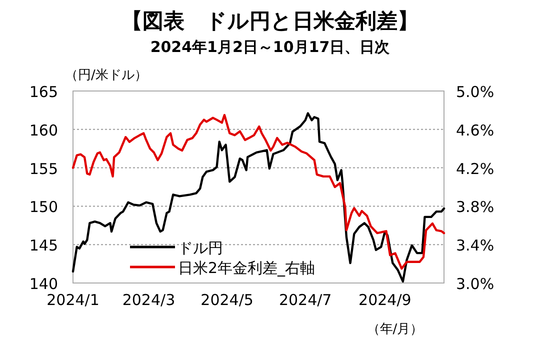 This screenshot has width=540, height=354. Describe the element at coordinates (149, 300) in the screenshot. I see `x-tick-label: 2024/3` at that location.